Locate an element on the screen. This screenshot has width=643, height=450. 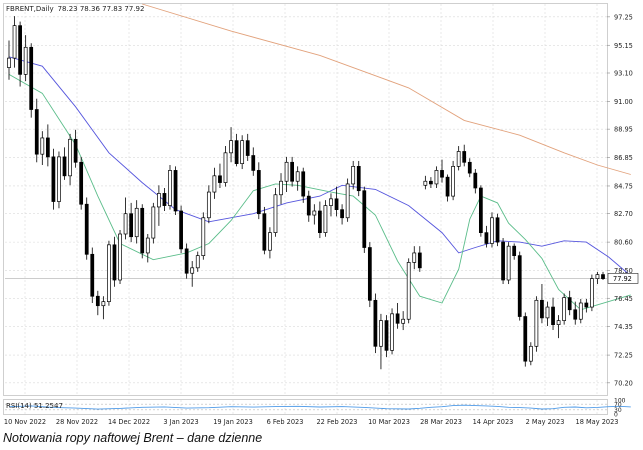
time-tick-label: 3 Jan 2023 is located at coordinates (180, 422).